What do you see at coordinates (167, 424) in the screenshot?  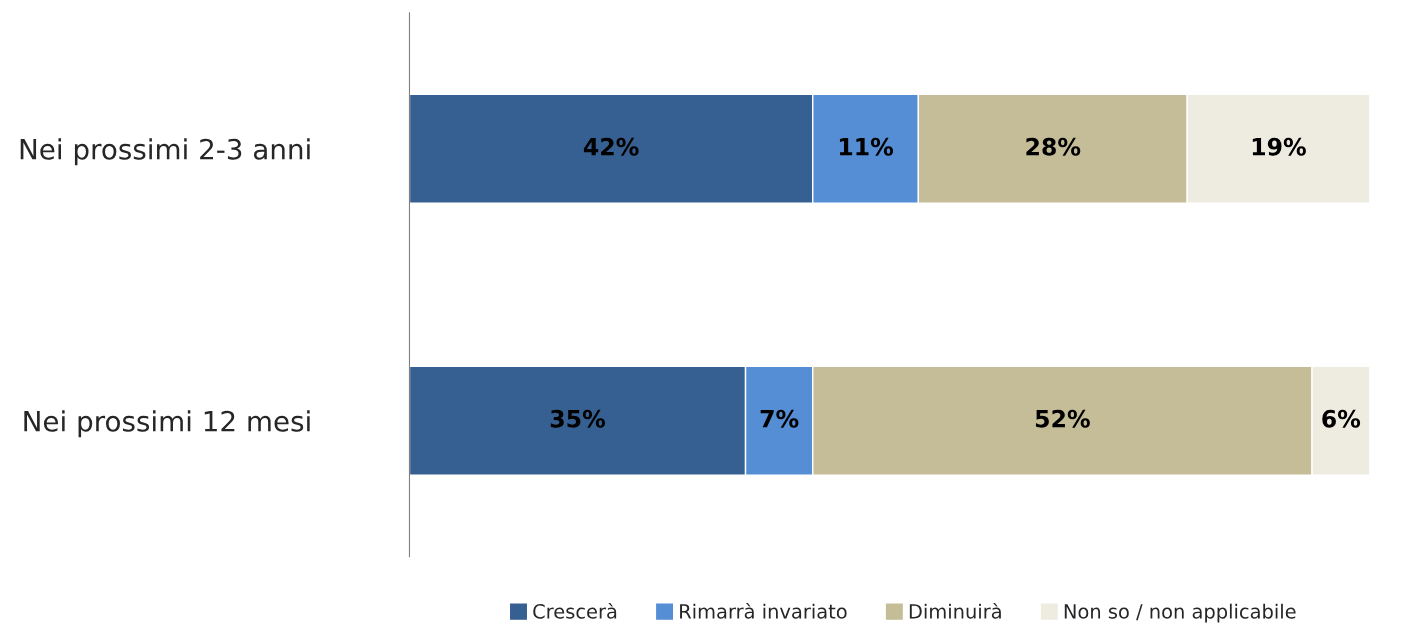 I see `y-tick-label: Nei prossimi 12 mesi` at bounding box center [167, 424].